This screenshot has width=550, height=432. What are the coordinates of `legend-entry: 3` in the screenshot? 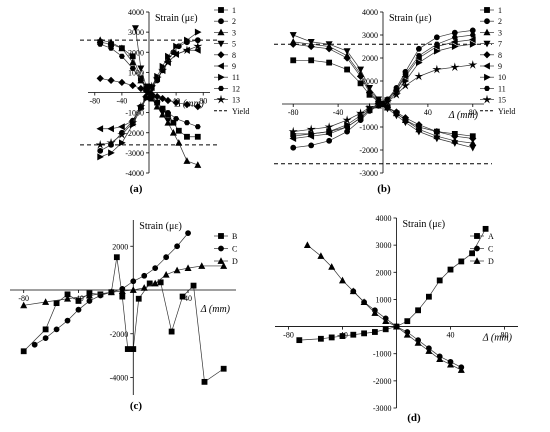 It's located at (491, 32).